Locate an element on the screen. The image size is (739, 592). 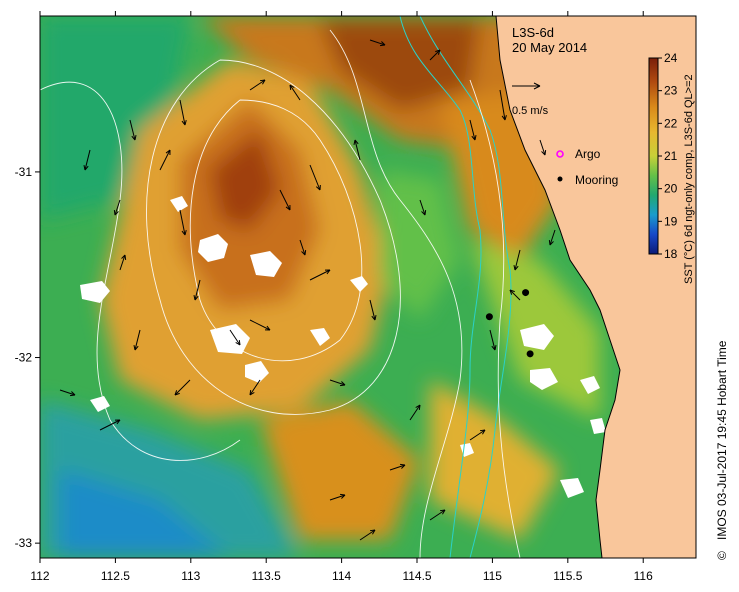
x-tick-label: 113 is located at coordinates (190, 576).